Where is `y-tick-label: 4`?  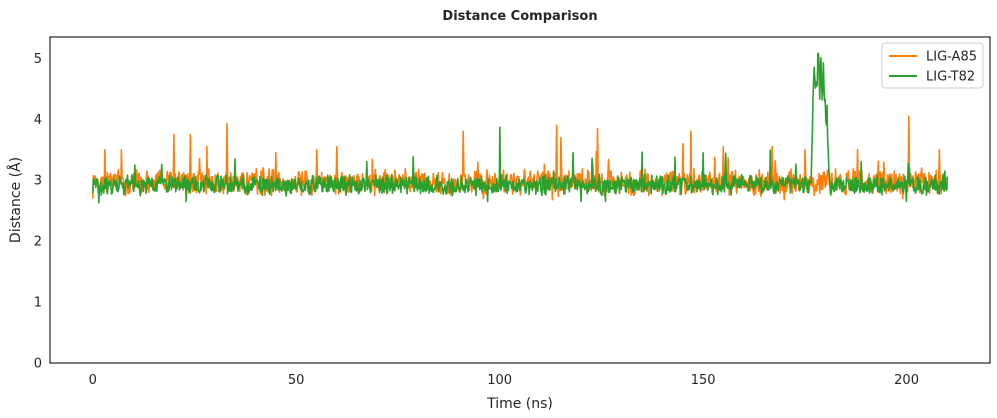
y-tick-label: 4 is located at coordinates (38, 120).